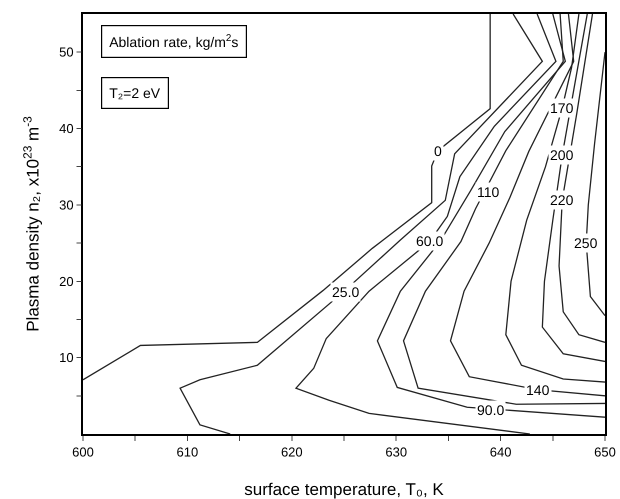 The height and width of the screenshot is (499, 620). I want to click on annotation: 90.0, so click(490, 410).